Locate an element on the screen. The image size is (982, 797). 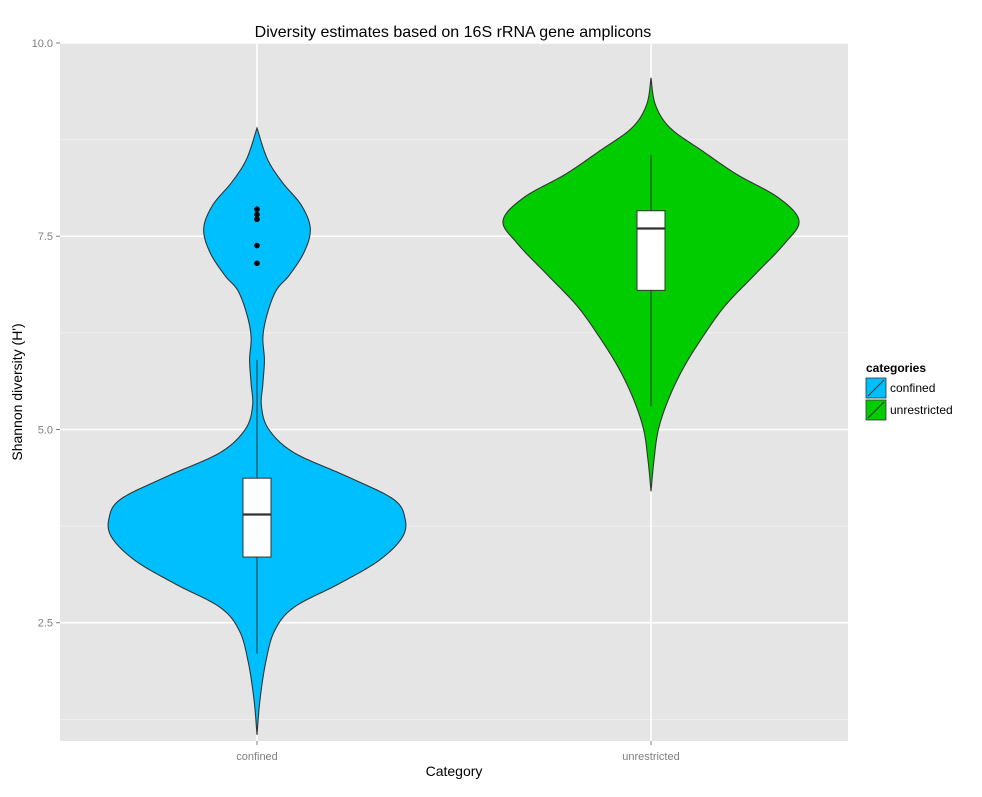
legend-key-confined is located at coordinates (876, 388).